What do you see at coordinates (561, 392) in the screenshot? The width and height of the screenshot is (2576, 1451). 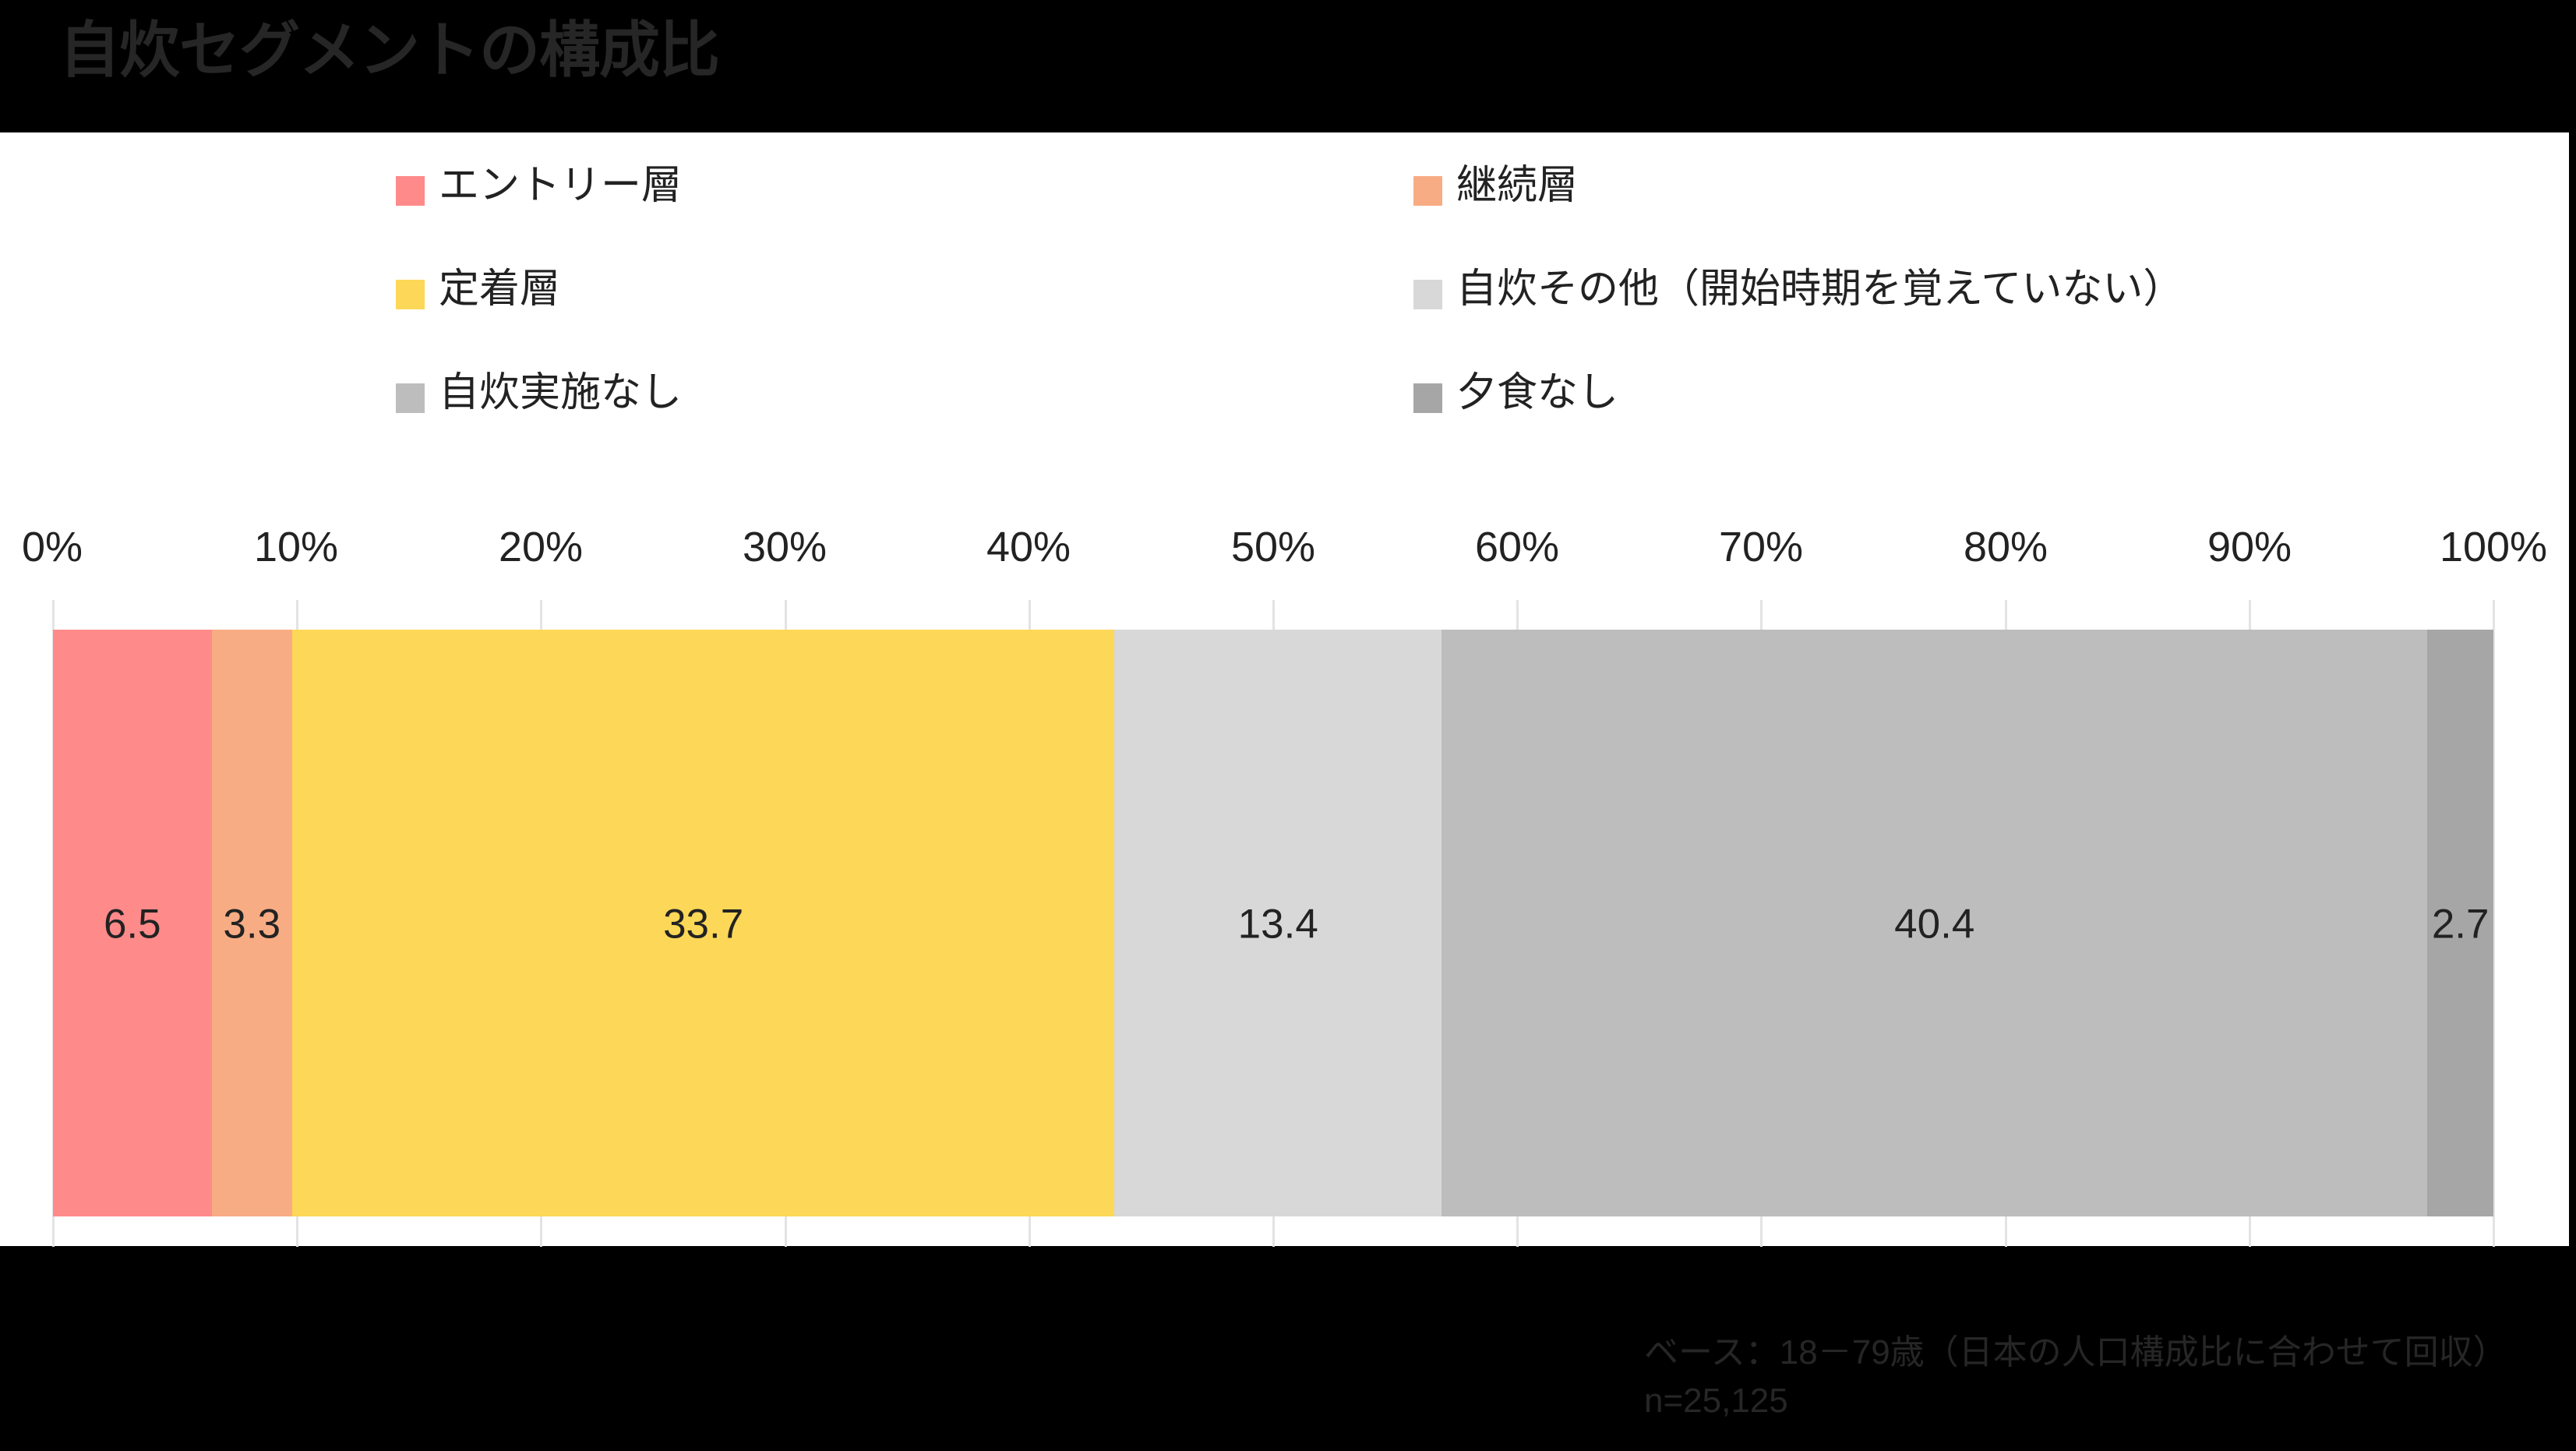 I see `legend-label: 自炊実施なし` at bounding box center [561, 392].